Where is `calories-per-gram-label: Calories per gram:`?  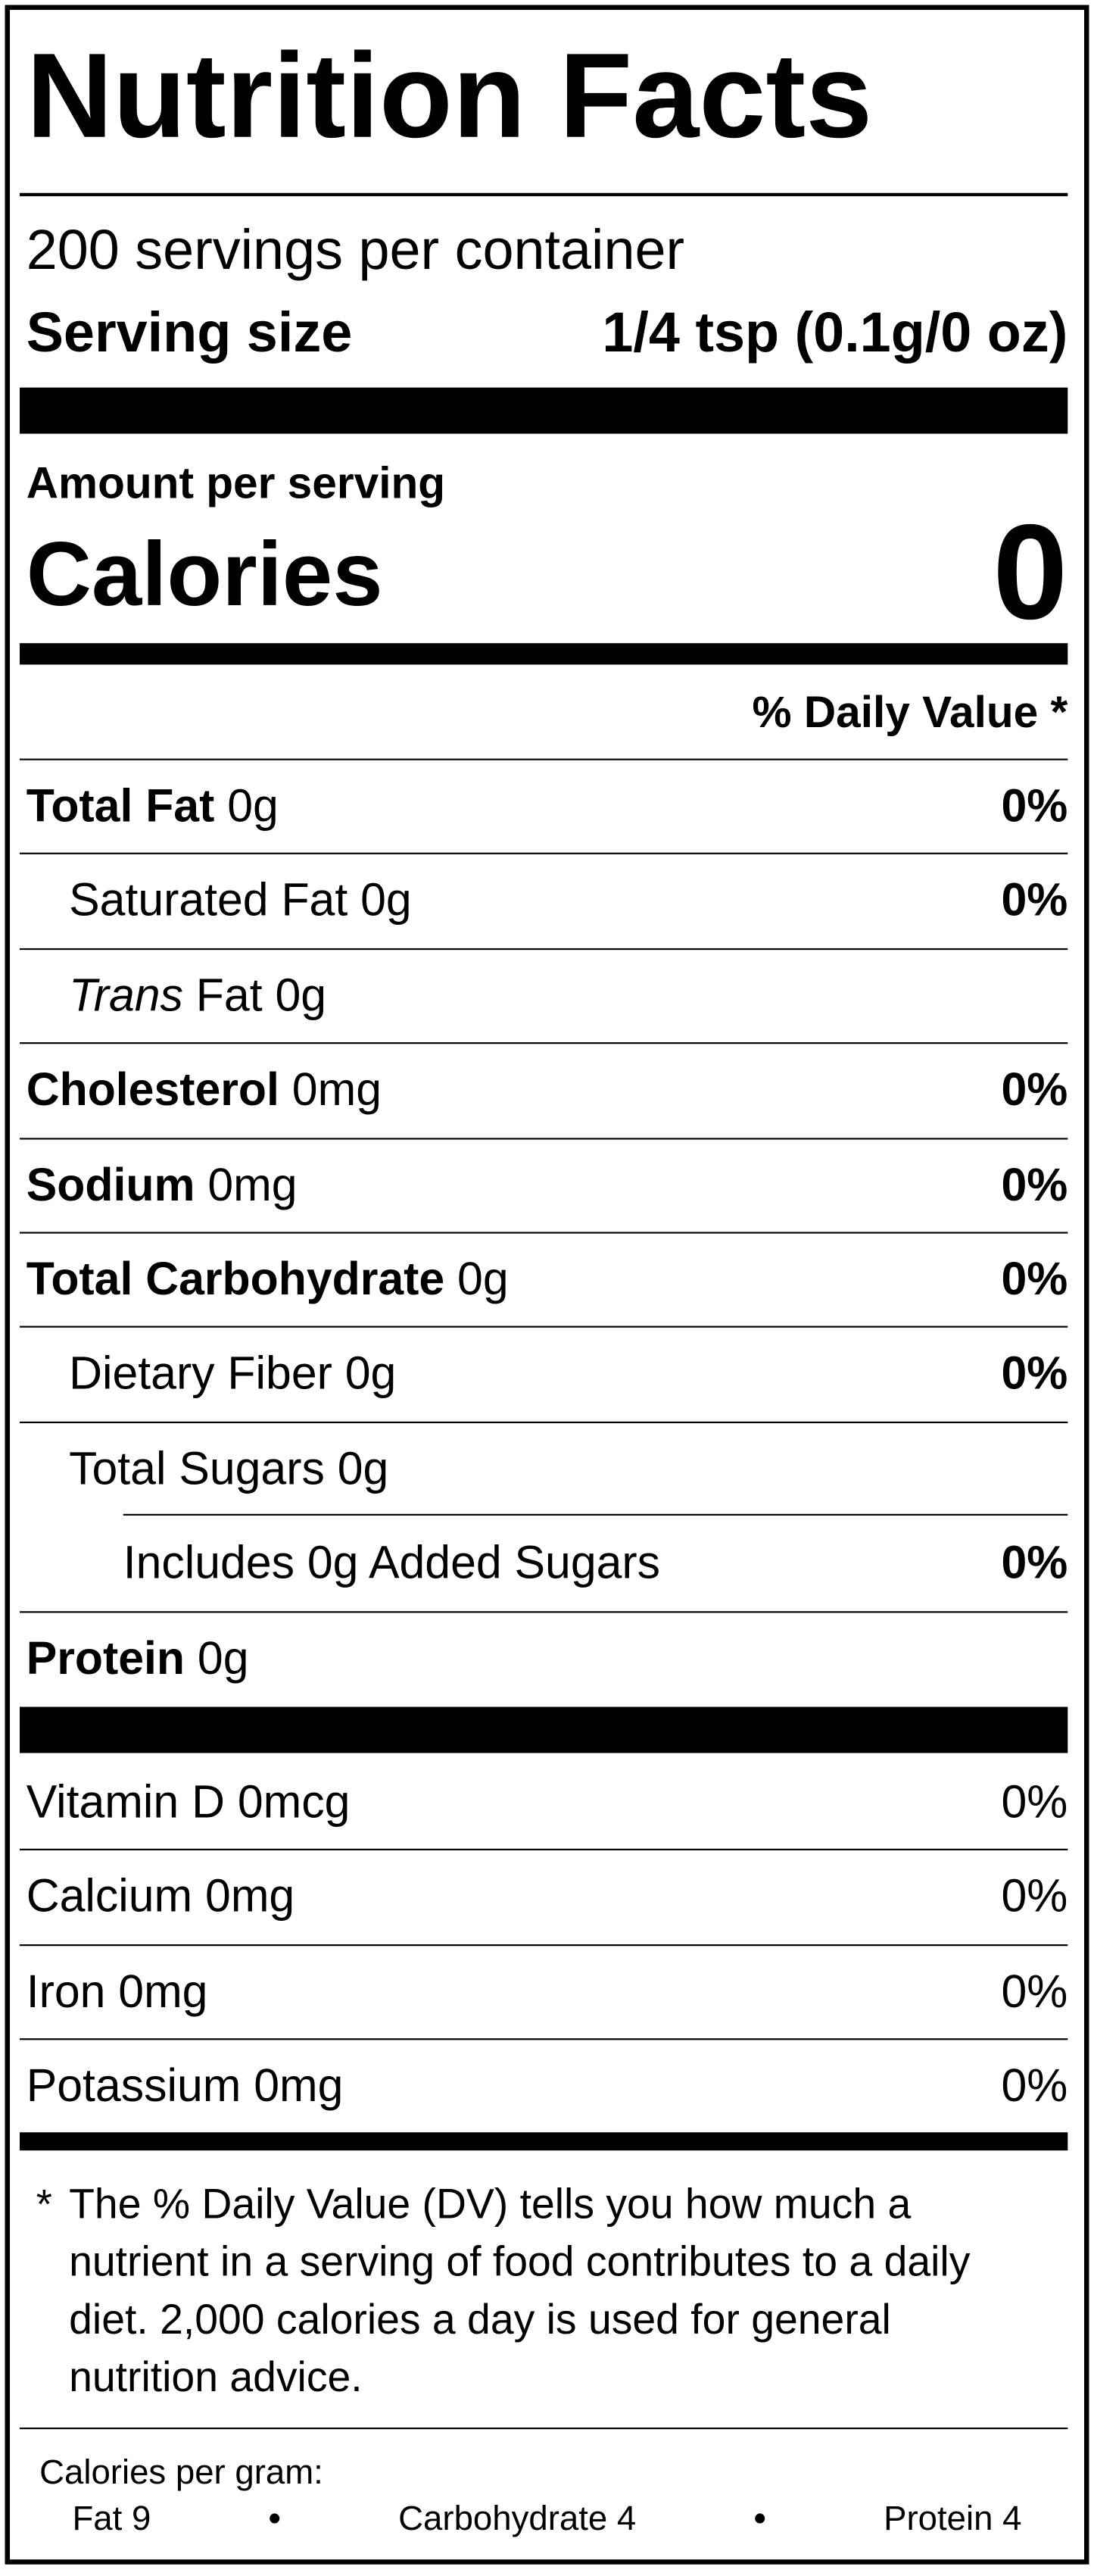 calories-per-gram-label: Calories per gram: is located at coordinates (181, 2473).